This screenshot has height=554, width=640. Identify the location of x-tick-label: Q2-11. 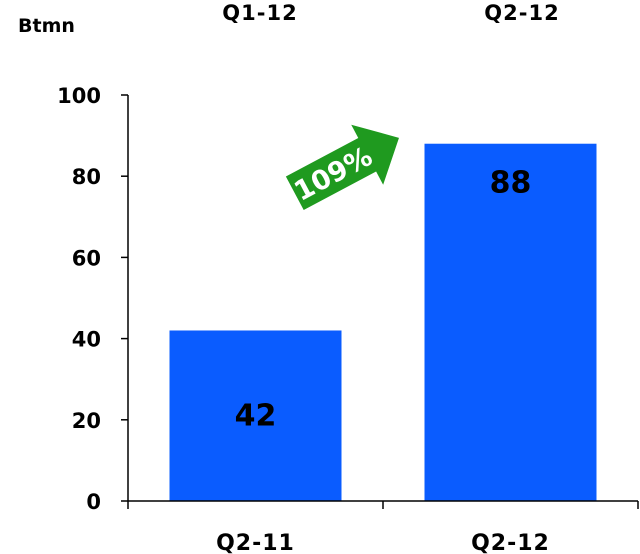
(255, 542).